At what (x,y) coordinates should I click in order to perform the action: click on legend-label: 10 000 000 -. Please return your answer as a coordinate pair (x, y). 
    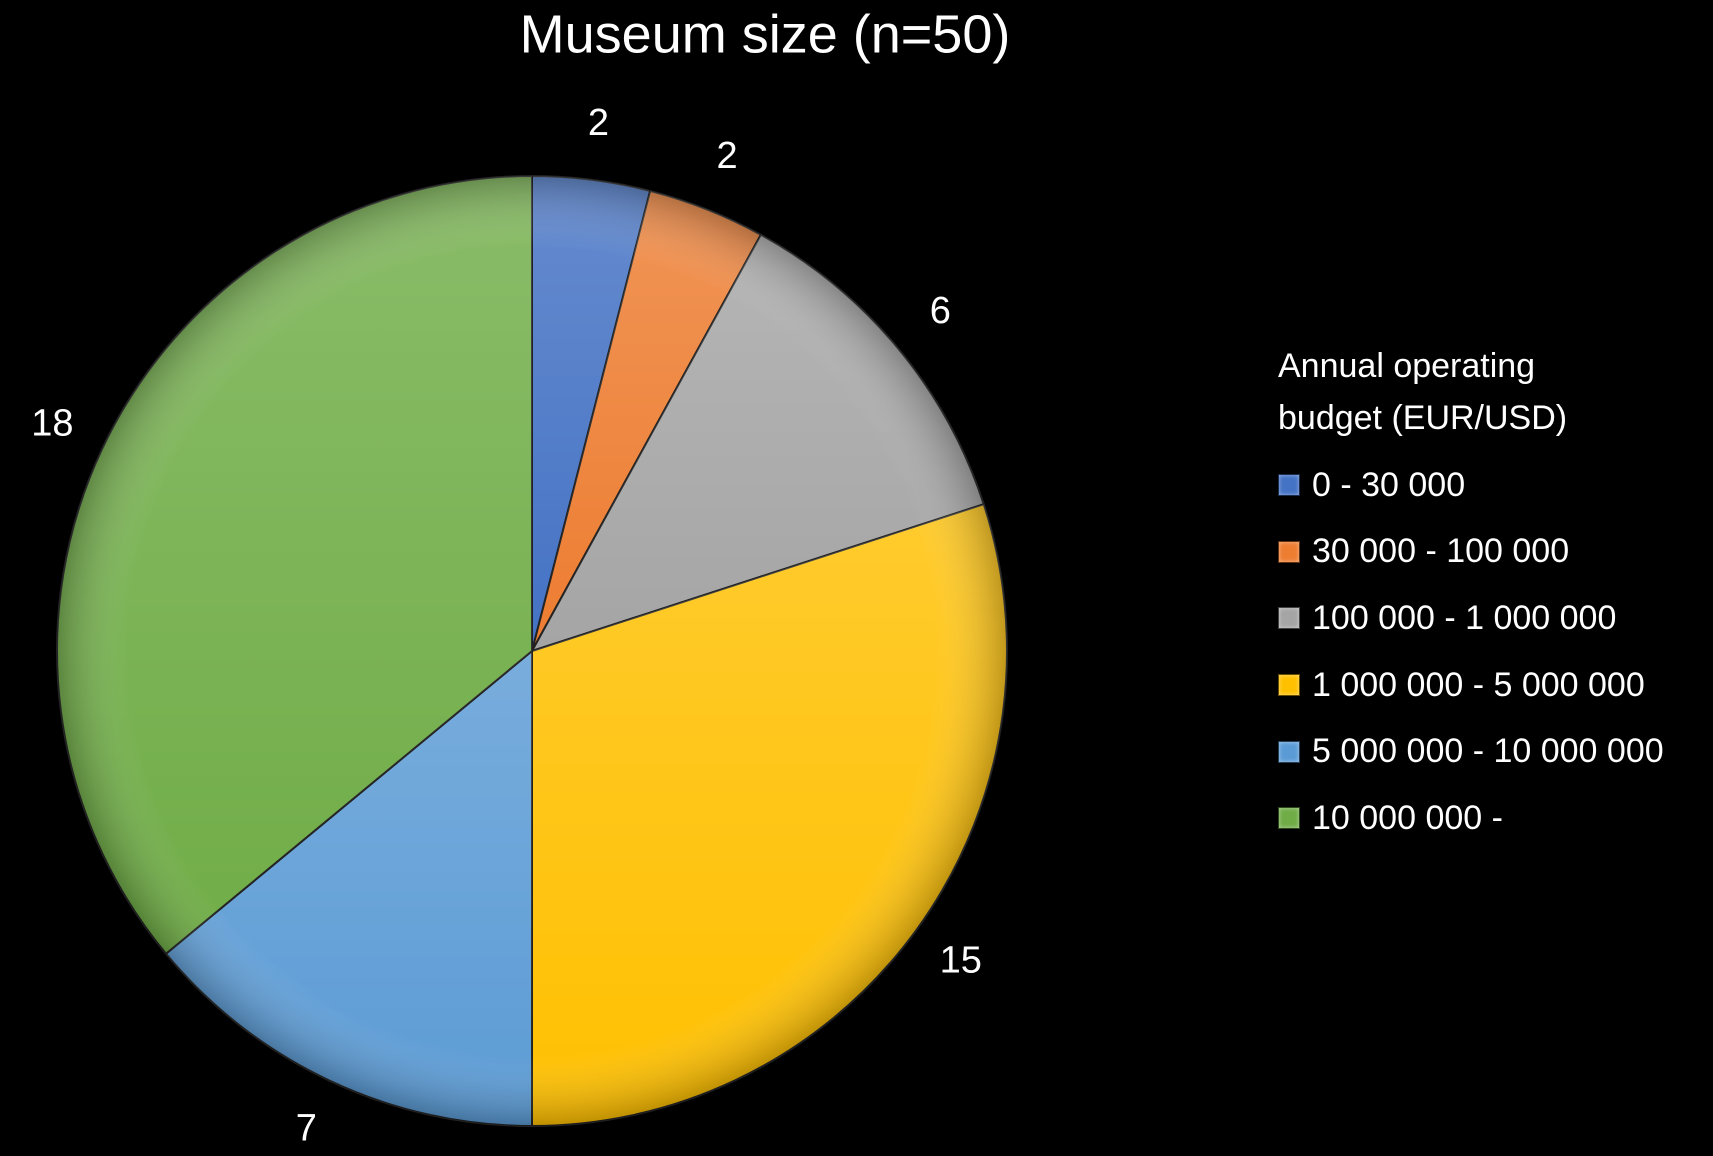
    Looking at the image, I should click on (1407, 817).